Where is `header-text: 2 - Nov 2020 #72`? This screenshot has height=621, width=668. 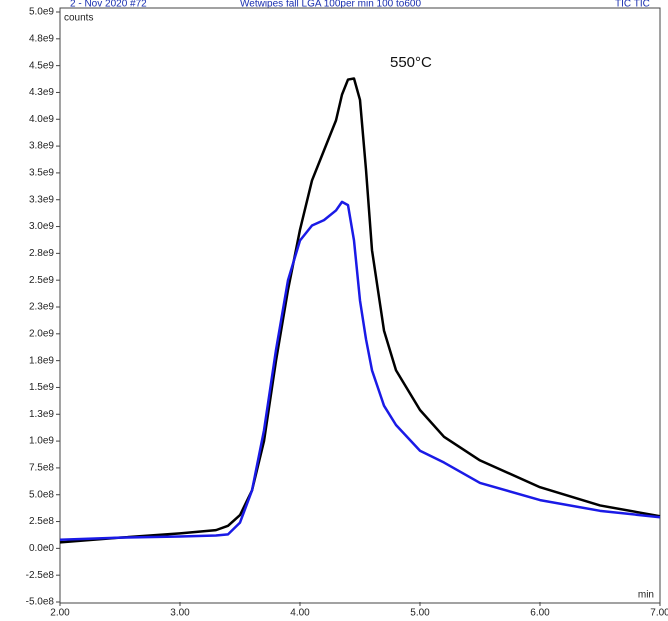 header-text: 2 - Nov 2020 #72 is located at coordinates (108, 5).